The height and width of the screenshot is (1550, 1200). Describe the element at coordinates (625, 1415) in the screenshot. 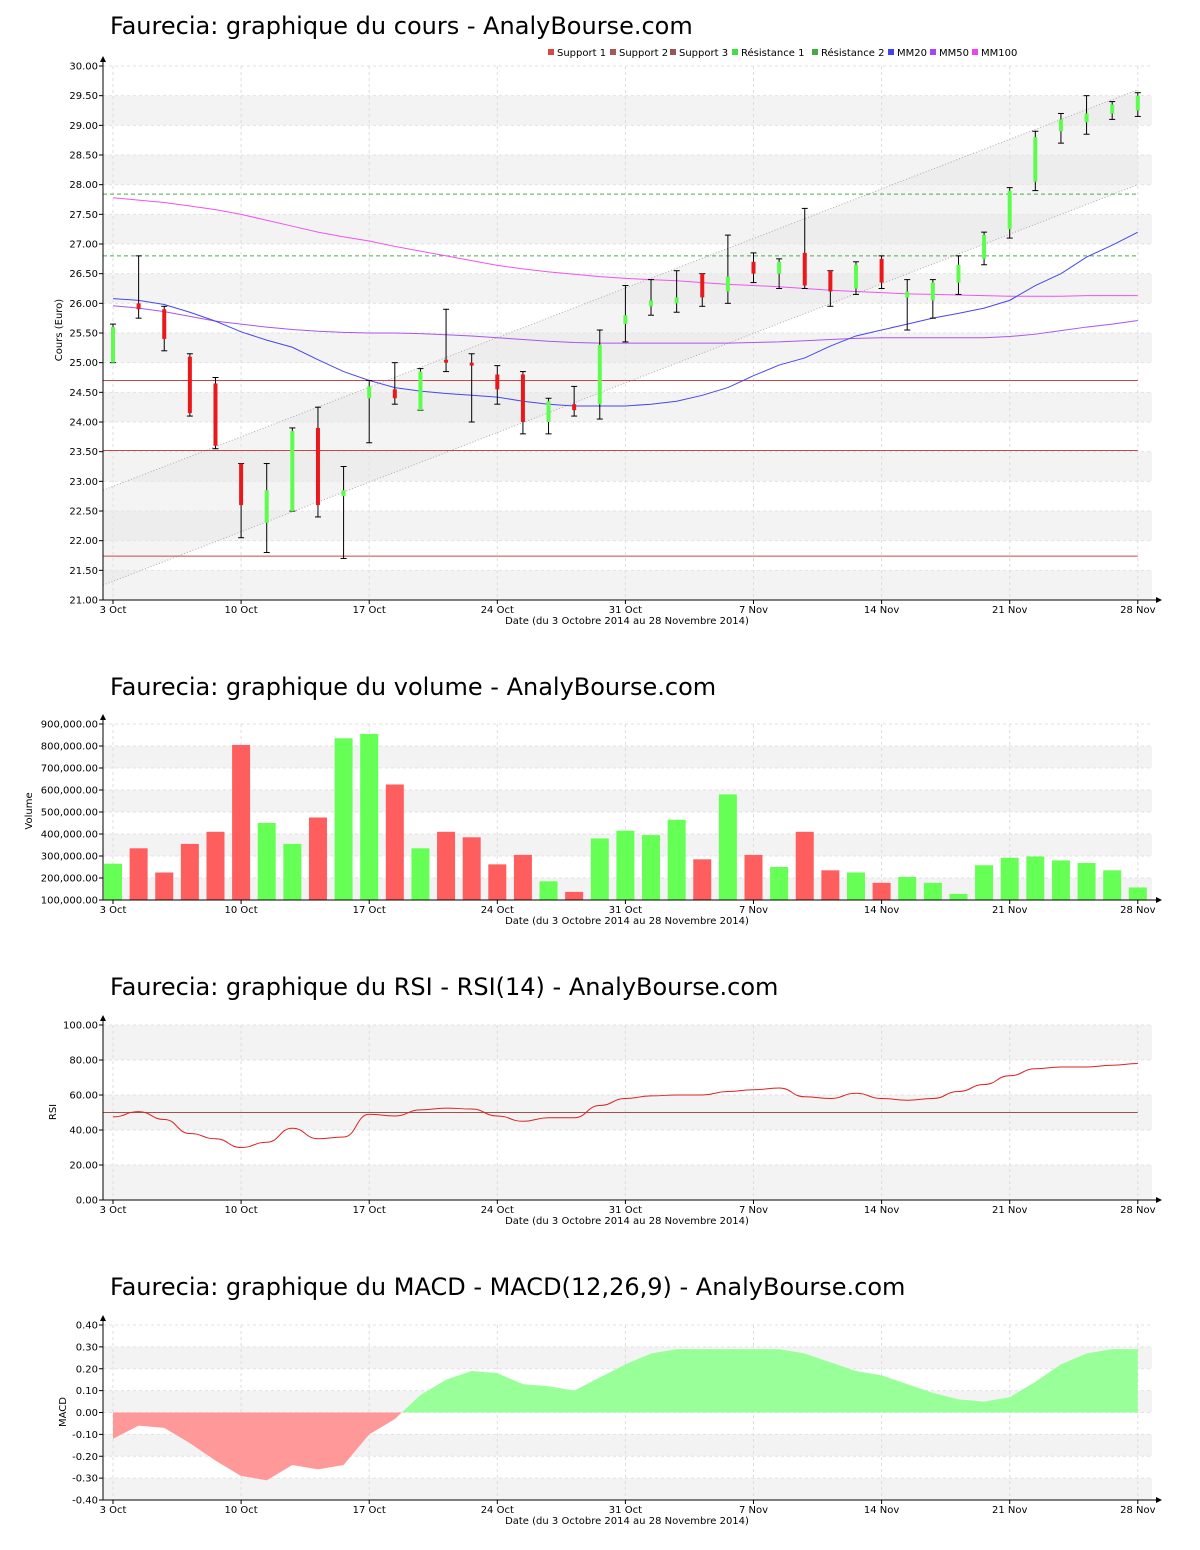

I see `macd-series` at that location.